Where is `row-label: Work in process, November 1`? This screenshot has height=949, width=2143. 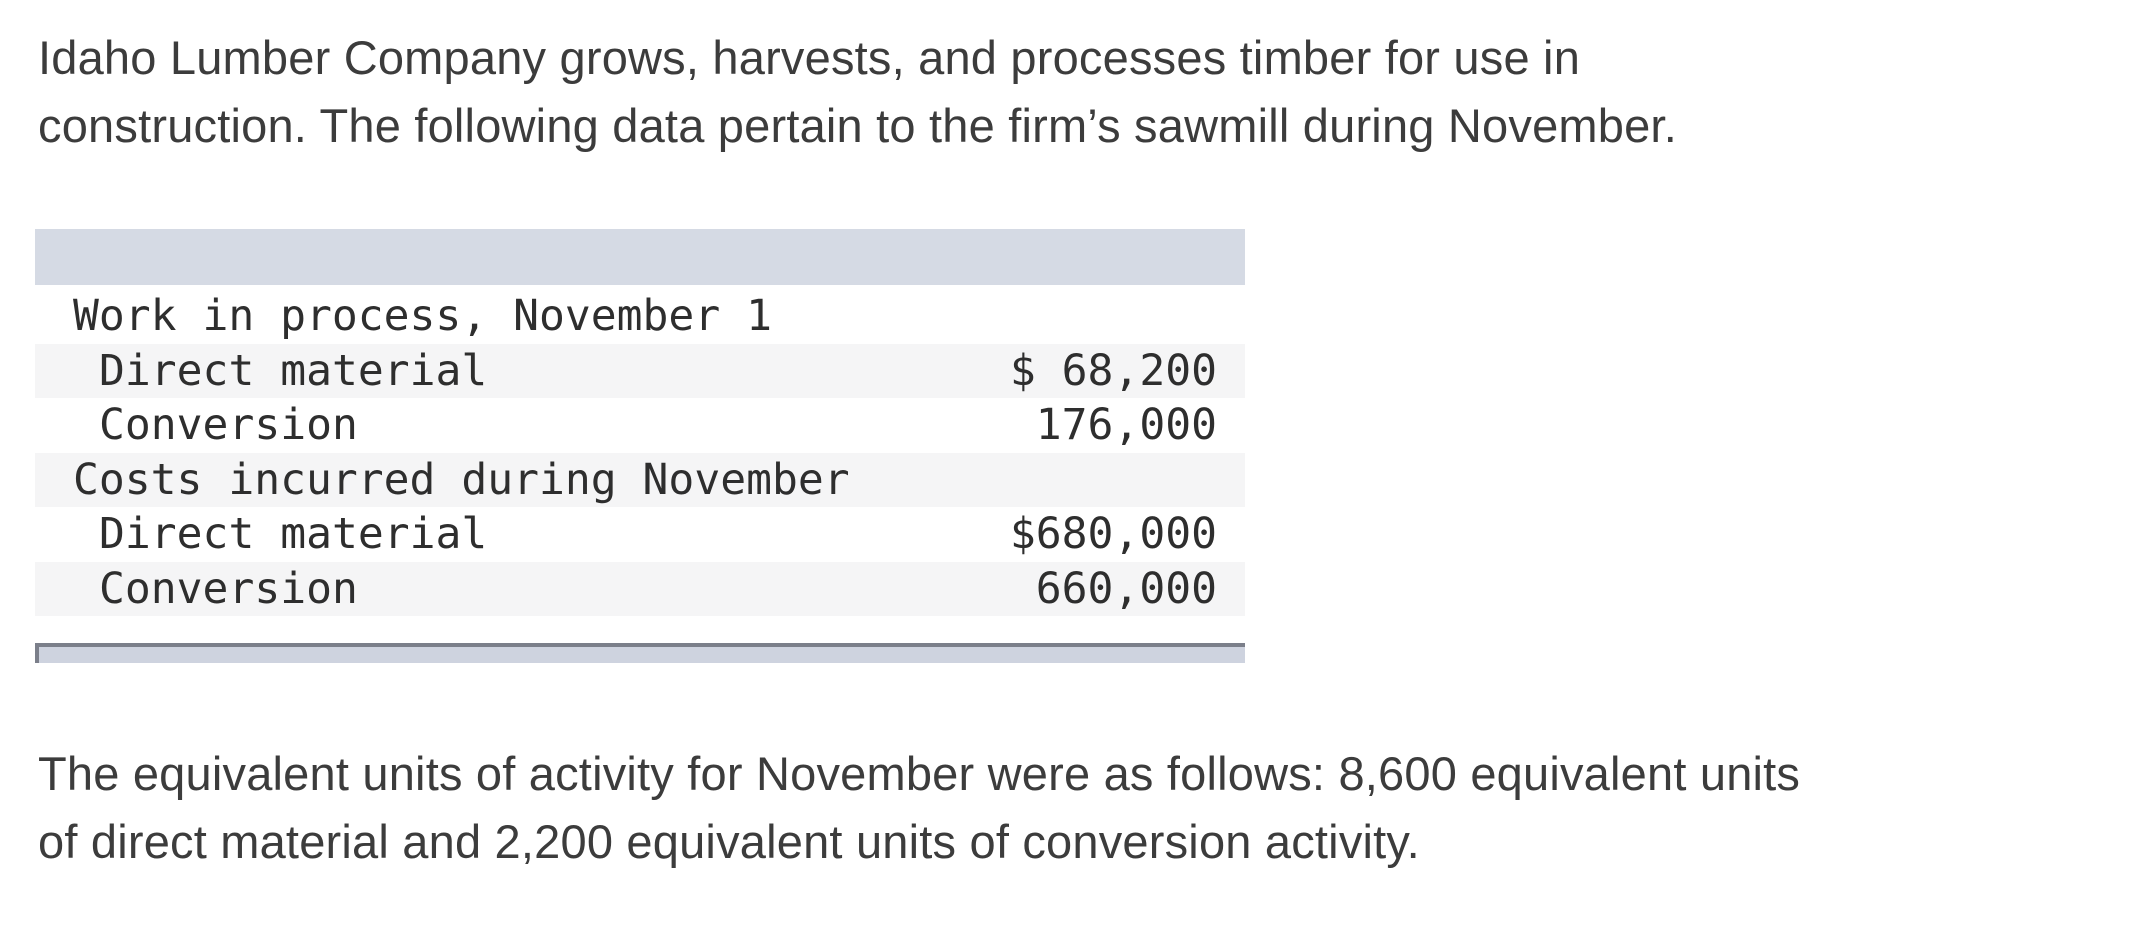 row-label: Work in process, November 1 is located at coordinates (422, 316).